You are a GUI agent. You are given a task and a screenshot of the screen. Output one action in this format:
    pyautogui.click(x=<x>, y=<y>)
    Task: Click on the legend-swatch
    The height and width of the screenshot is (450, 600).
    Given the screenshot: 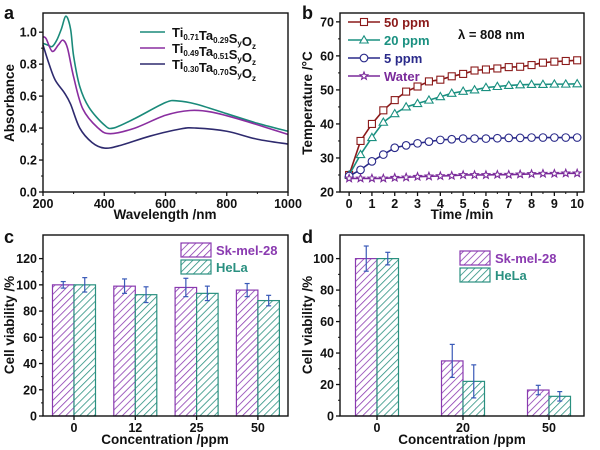 What is the action you would take?
    pyautogui.click(x=196, y=267)
    